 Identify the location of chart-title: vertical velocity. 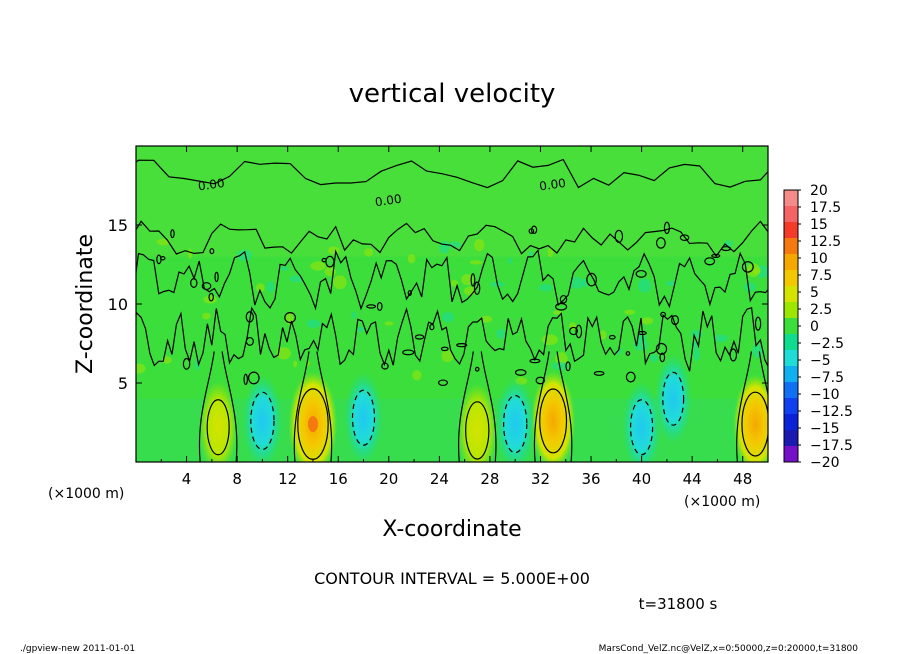
(452, 94).